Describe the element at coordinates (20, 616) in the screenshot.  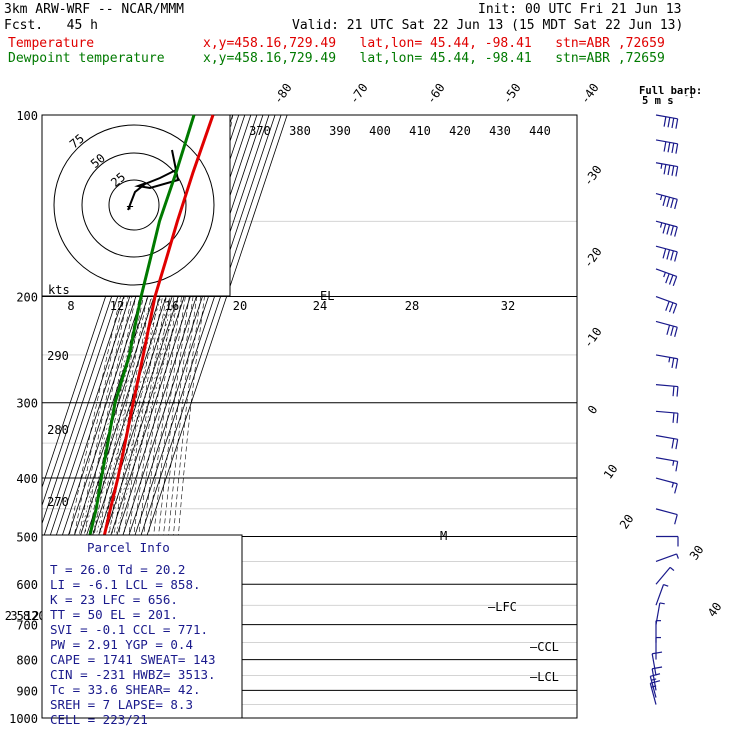
I see `mixing-ratio-label: 5` at that location.